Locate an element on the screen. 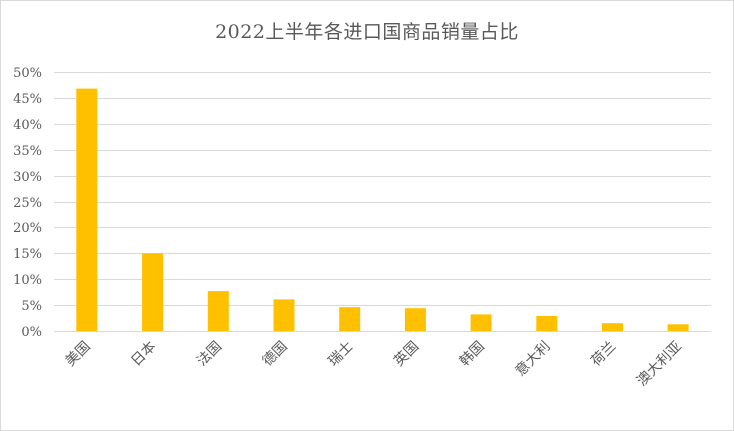 This screenshot has width=734, height=431. y-tick-label: 15% is located at coordinates (27, 254).